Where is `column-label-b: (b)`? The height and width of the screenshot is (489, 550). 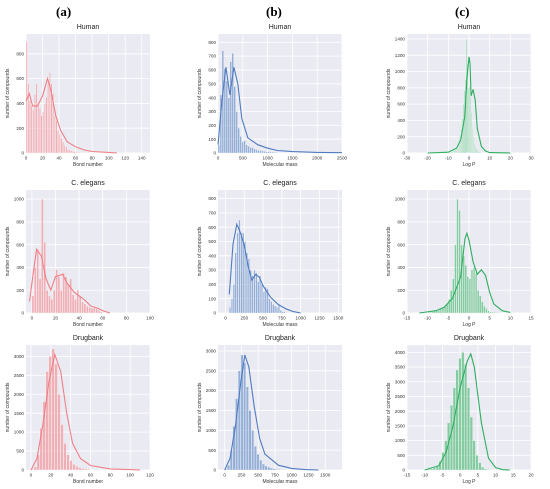
column-label-b: (b) is located at coordinates (274, 11).